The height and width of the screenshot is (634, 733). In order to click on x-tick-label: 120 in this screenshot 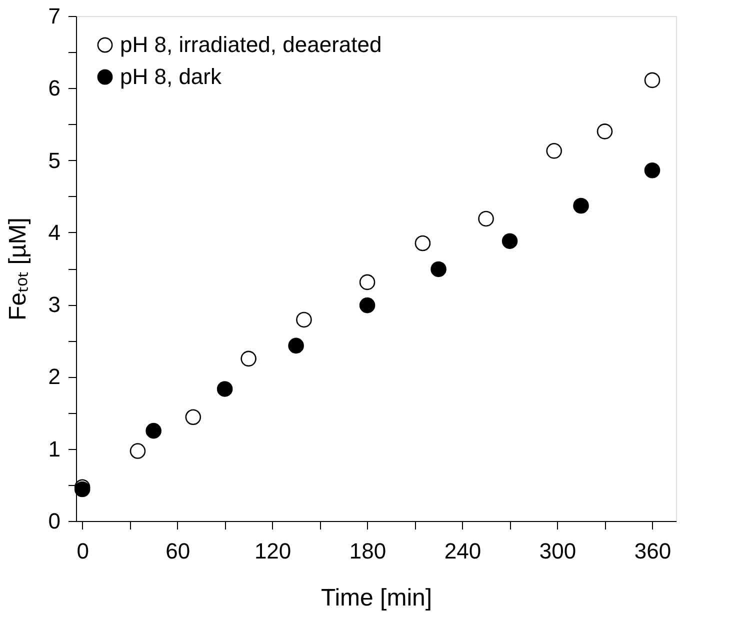, I will do `click(273, 551)`.